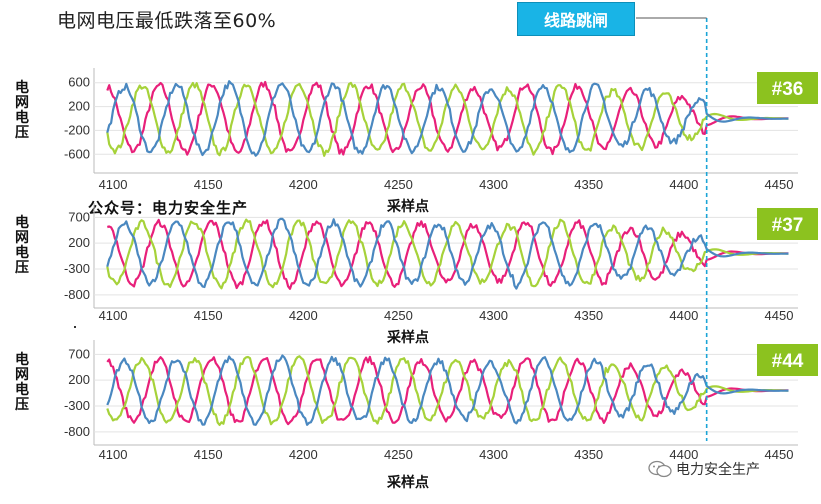 The image size is (821, 504). I want to click on unit-badge-label: #37, so click(788, 225).